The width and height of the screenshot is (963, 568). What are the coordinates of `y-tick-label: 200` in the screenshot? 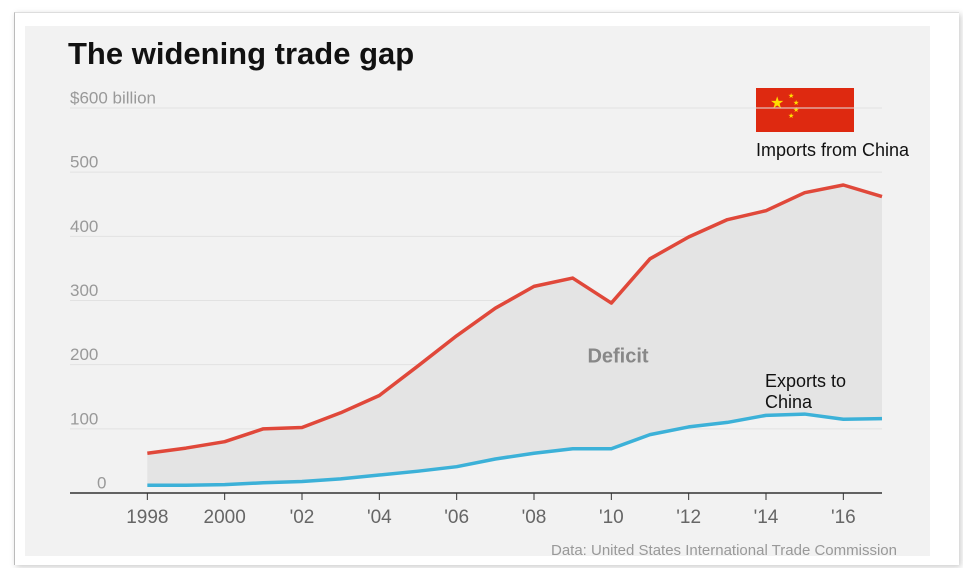 It's located at (84, 354).